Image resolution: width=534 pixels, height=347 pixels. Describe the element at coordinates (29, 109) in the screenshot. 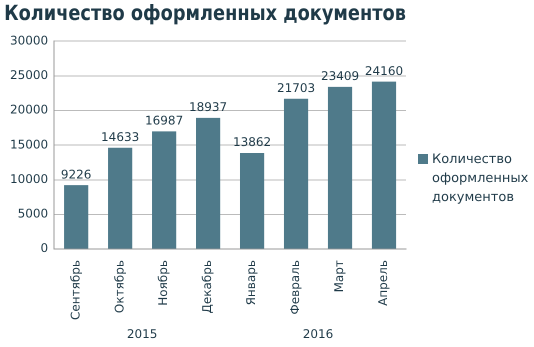

I see `y-tick-label: 20000` at that location.